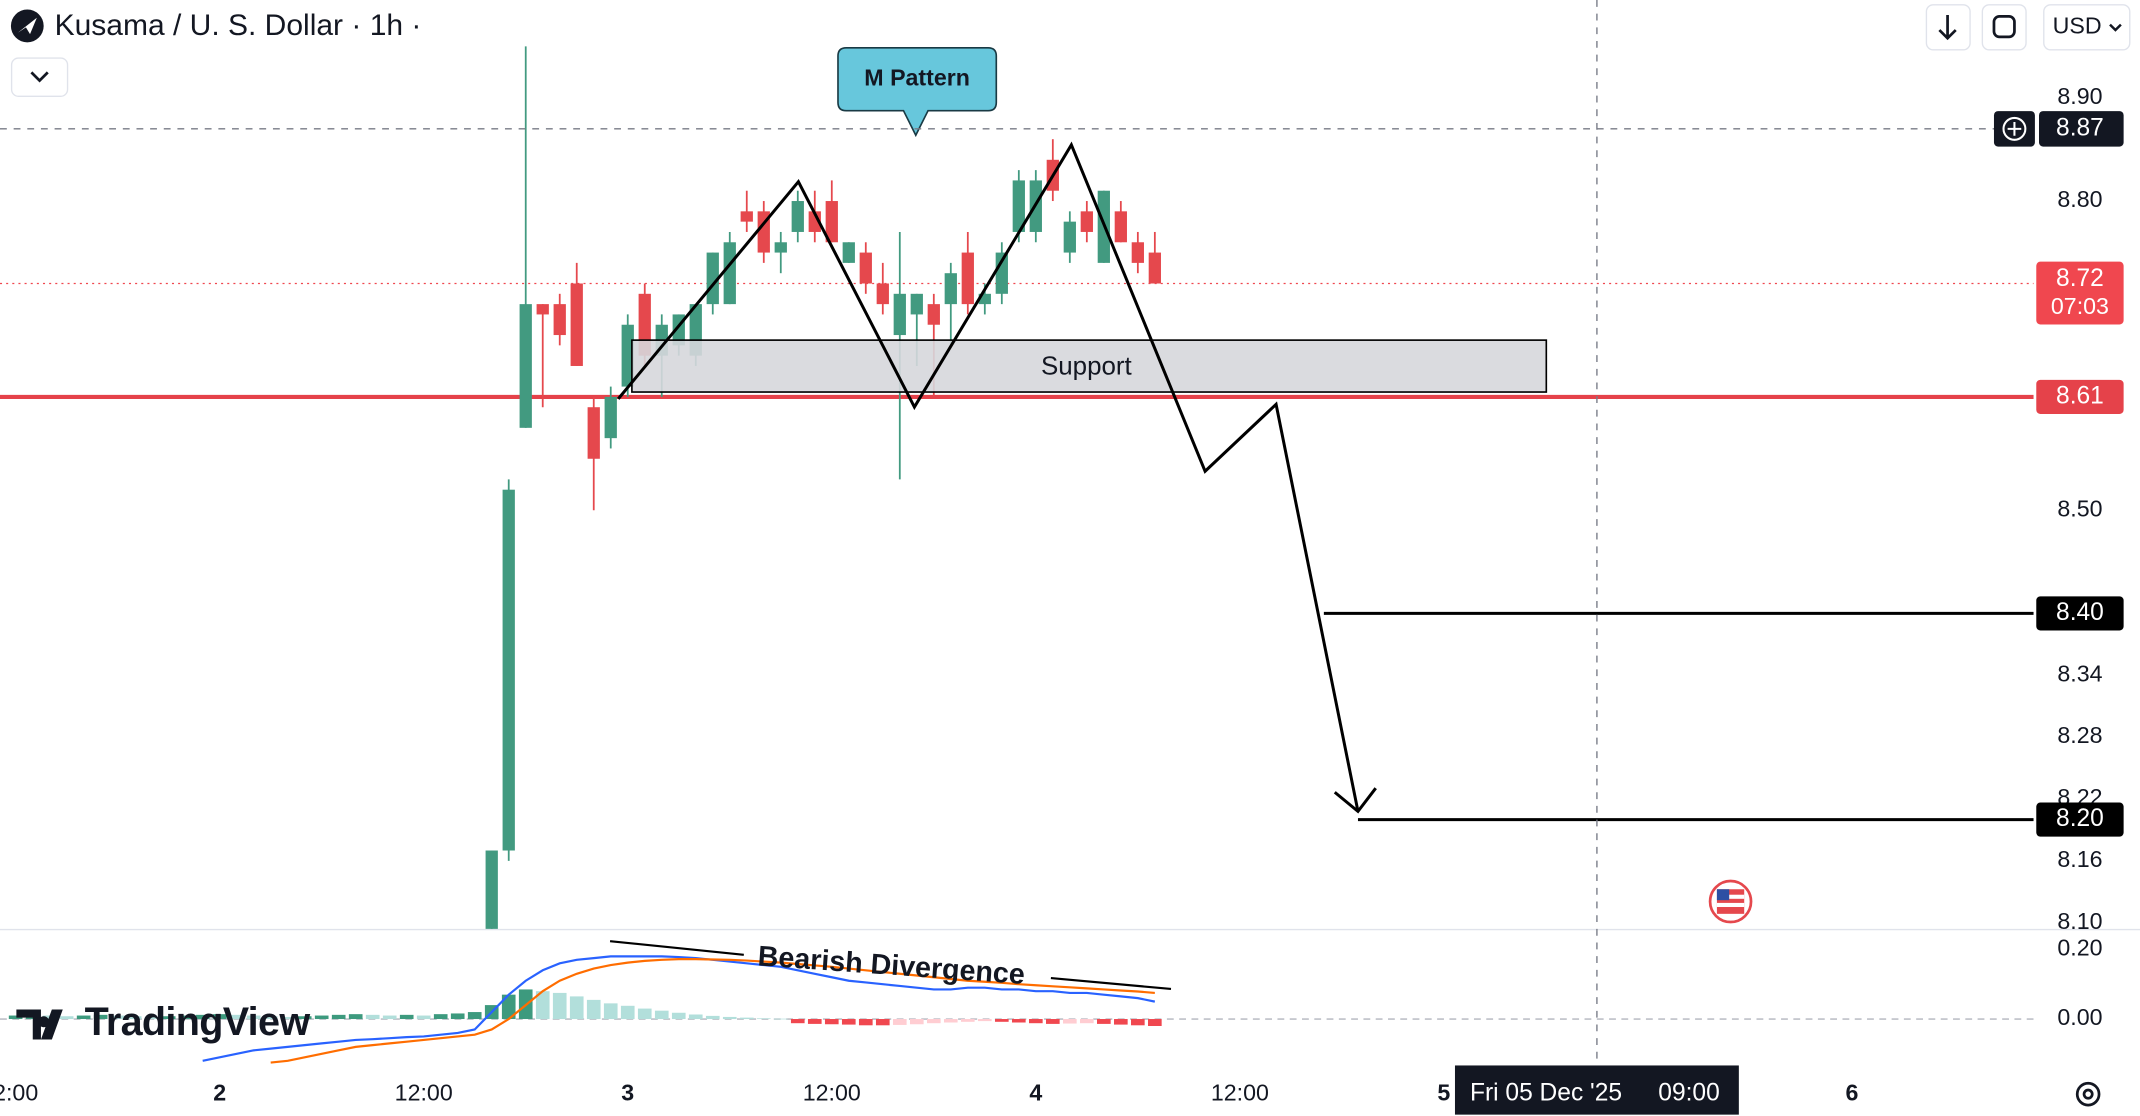 This screenshot has height=1116, width=2140. I want to click on countdown-label: 07:03, so click(2080, 306).